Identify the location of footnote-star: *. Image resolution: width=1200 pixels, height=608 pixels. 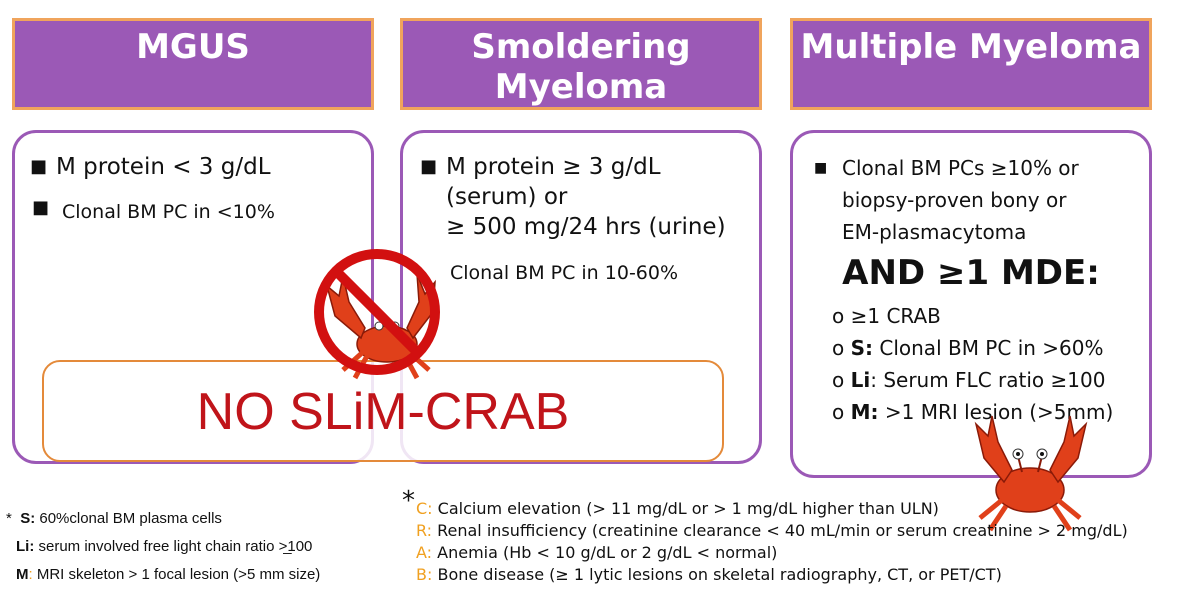
(408, 501).